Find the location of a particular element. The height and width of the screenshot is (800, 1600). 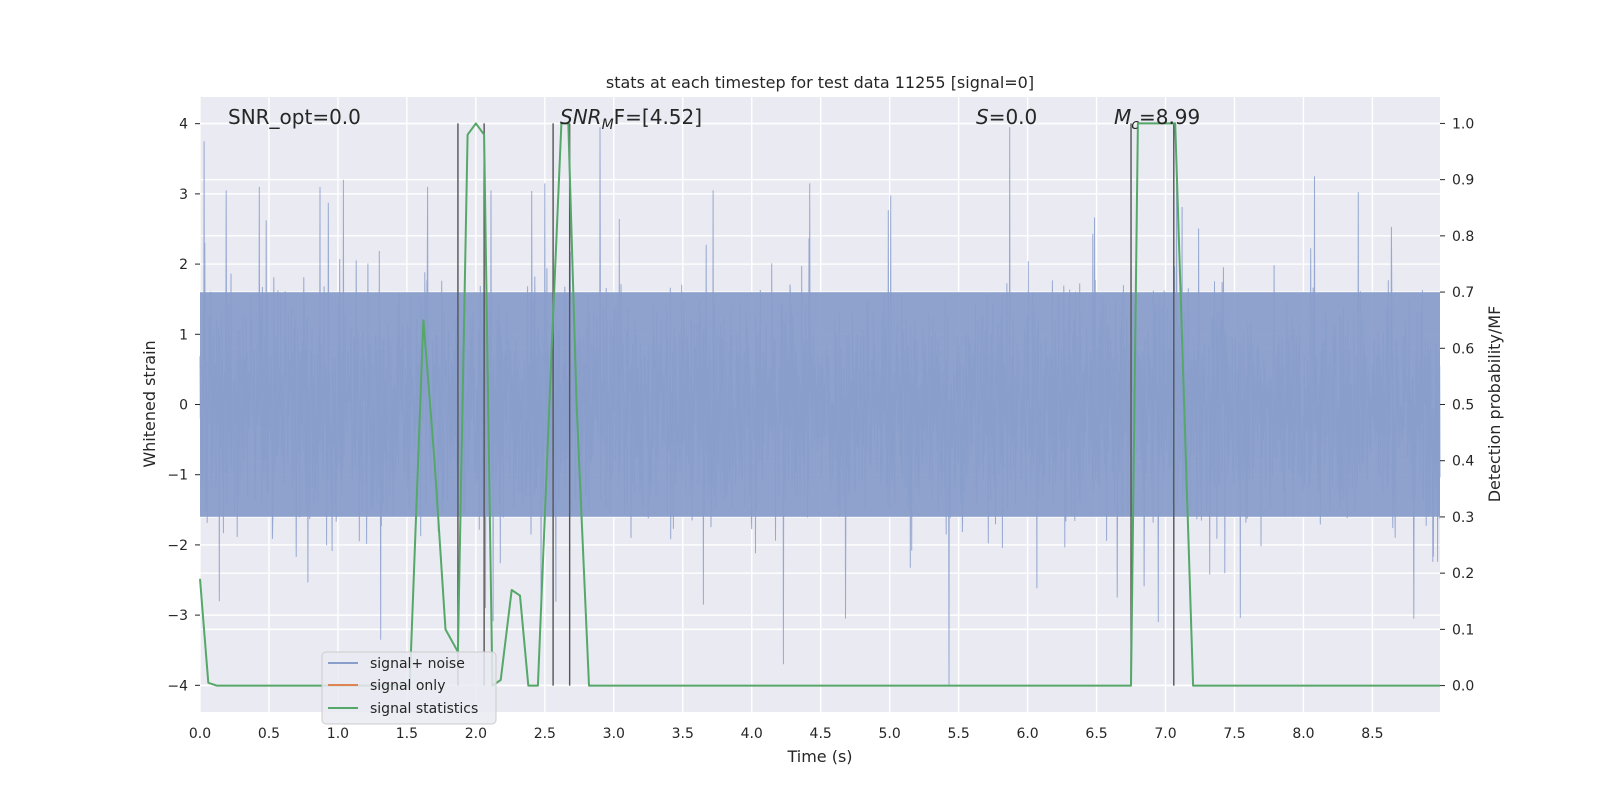

legend-box is located at coordinates (409, 688).